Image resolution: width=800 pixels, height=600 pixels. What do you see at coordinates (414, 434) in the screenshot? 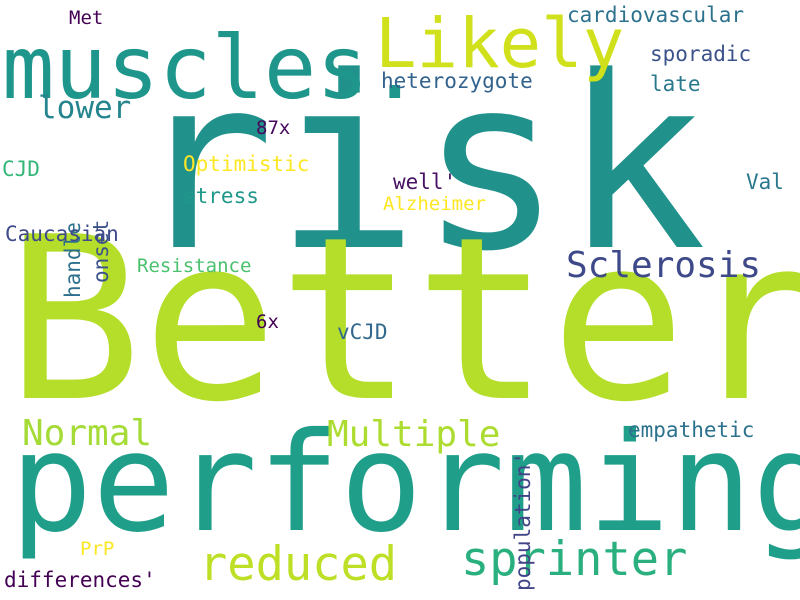
I see `word-multiple: Multiple` at bounding box center [414, 434].